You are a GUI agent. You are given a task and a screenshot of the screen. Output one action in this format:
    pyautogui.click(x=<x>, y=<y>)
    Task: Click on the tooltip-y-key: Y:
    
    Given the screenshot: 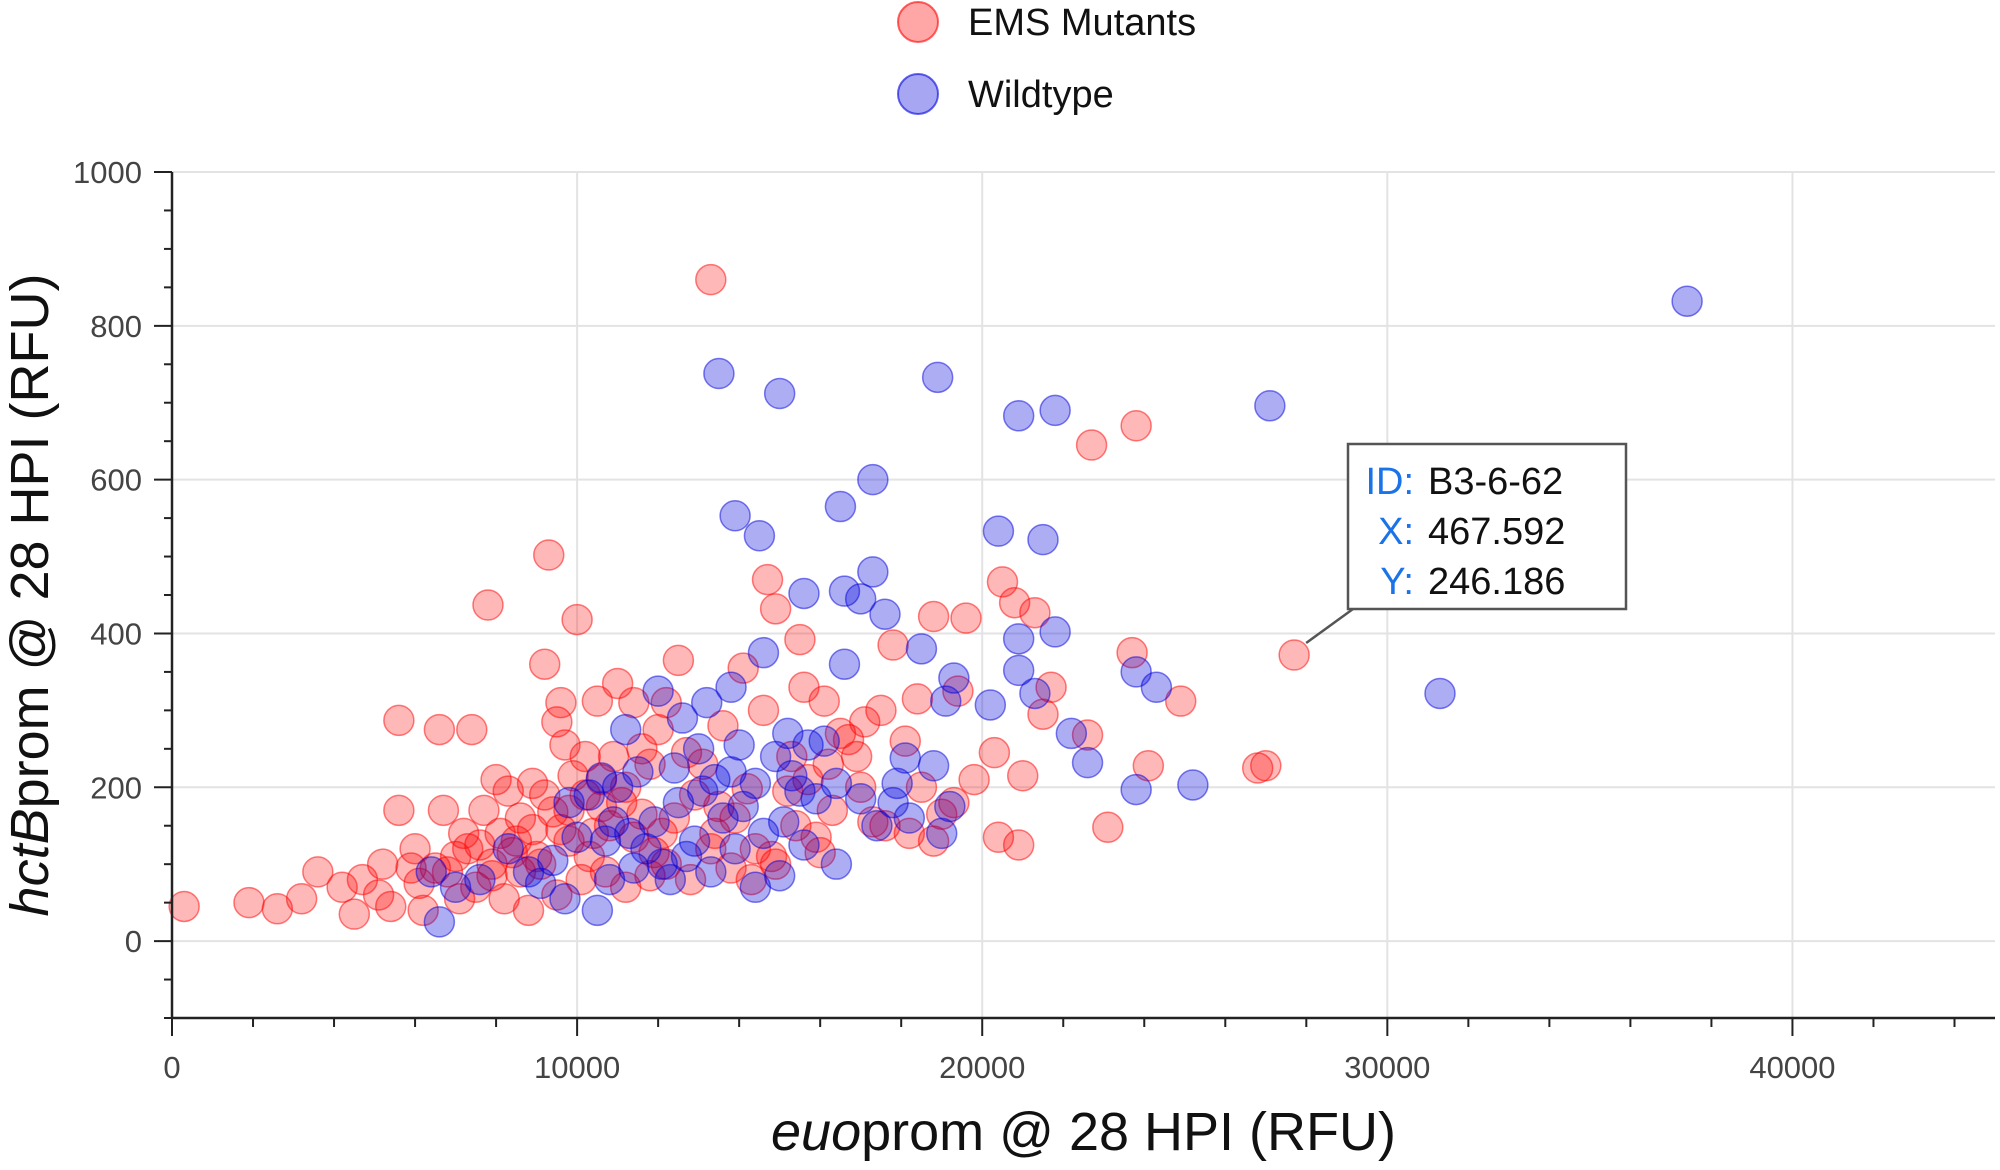 What is the action you would take?
    pyautogui.click(x=1397, y=582)
    